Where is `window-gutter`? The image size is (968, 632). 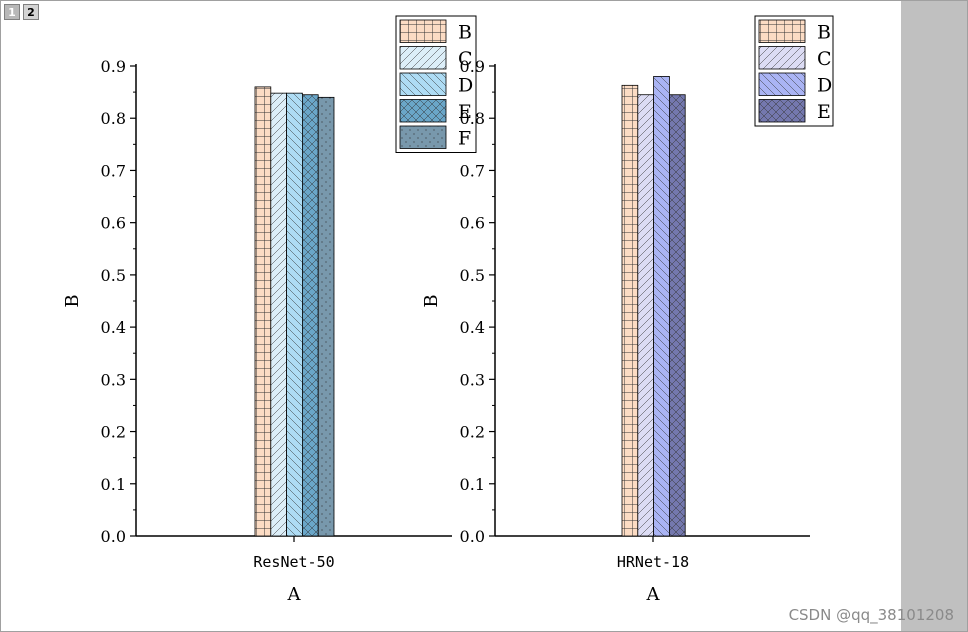 window-gutter is located at coordinates (934, 316).